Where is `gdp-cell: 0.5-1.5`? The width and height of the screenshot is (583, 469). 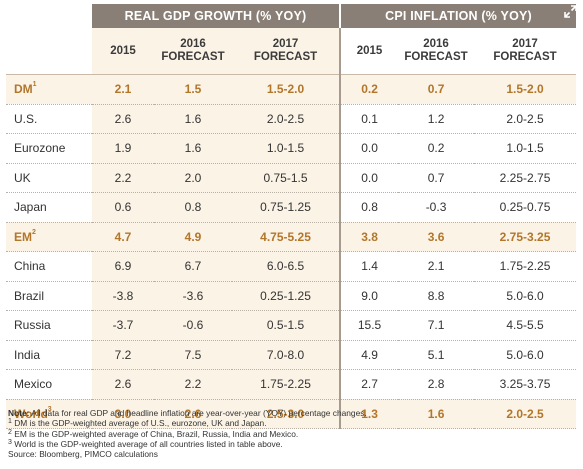 gdp-cell: 0.5-1.5 is located at coordinates (286, 325).